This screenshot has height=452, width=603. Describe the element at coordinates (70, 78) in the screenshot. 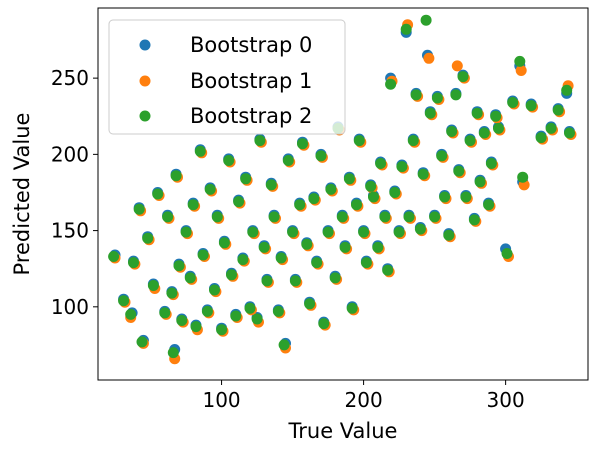

I see `y-tick-label: 250` at that location.